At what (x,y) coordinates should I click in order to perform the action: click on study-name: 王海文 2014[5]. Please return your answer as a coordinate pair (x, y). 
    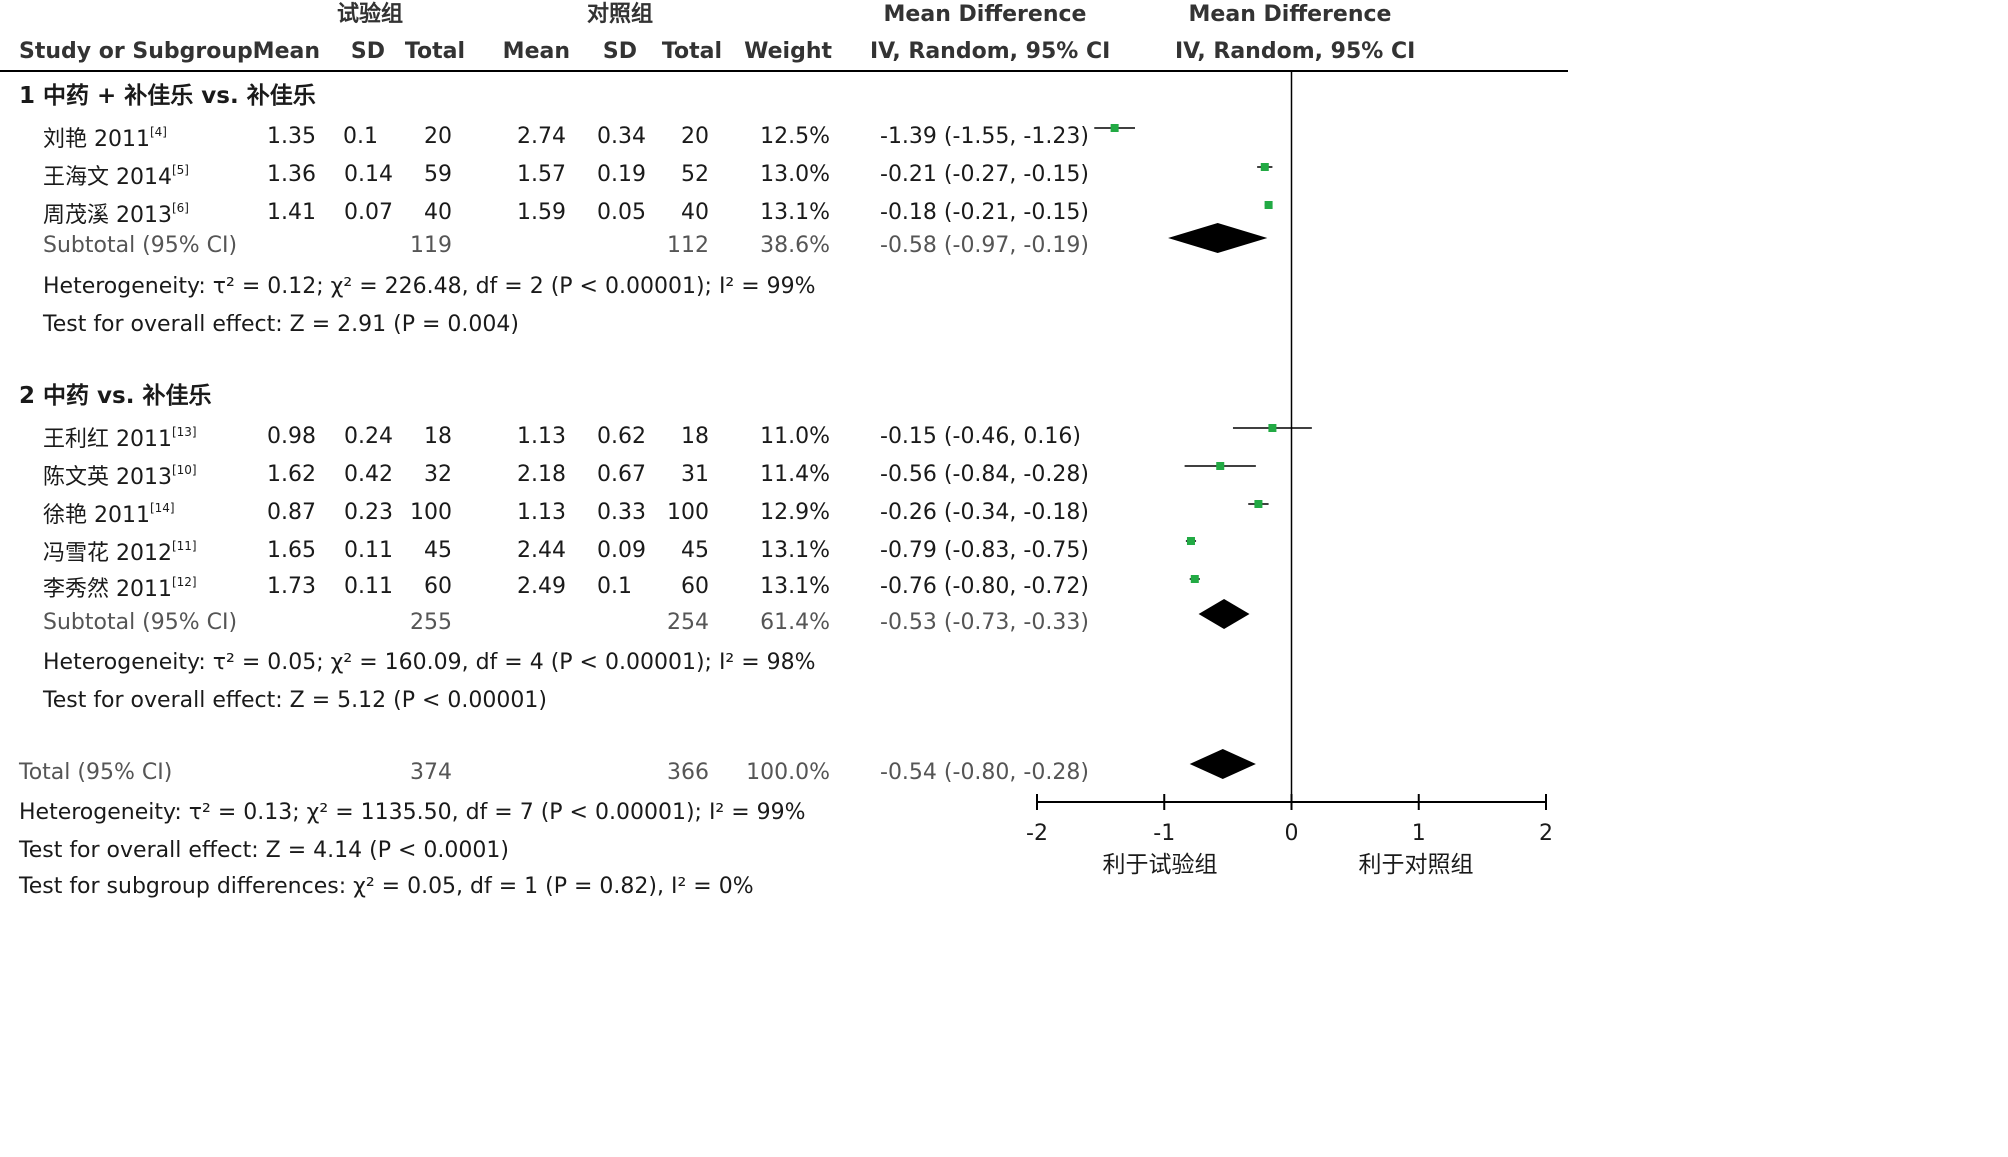
    Looking at the image, I should click on (116, 176).